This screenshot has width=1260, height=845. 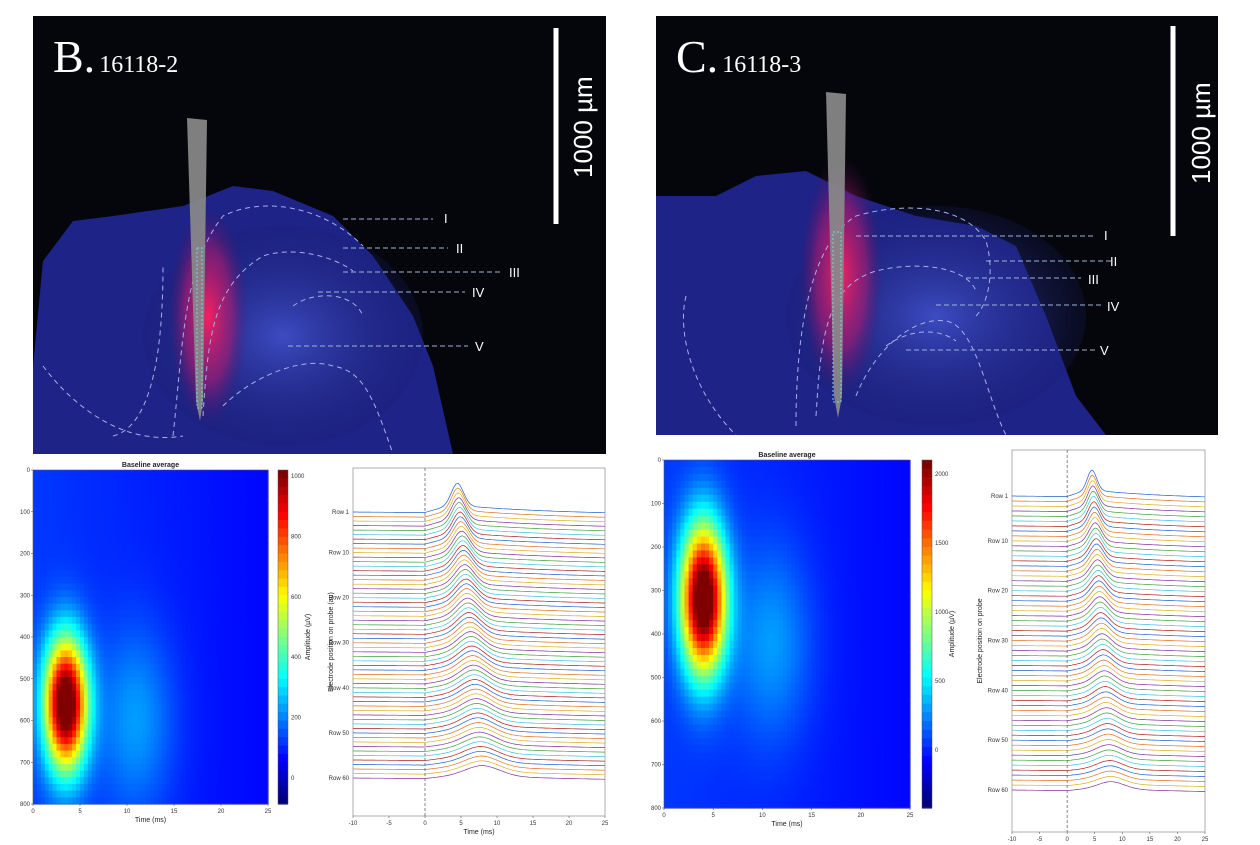 I want to click on colorbar-segment, so click(x=283, y=591).